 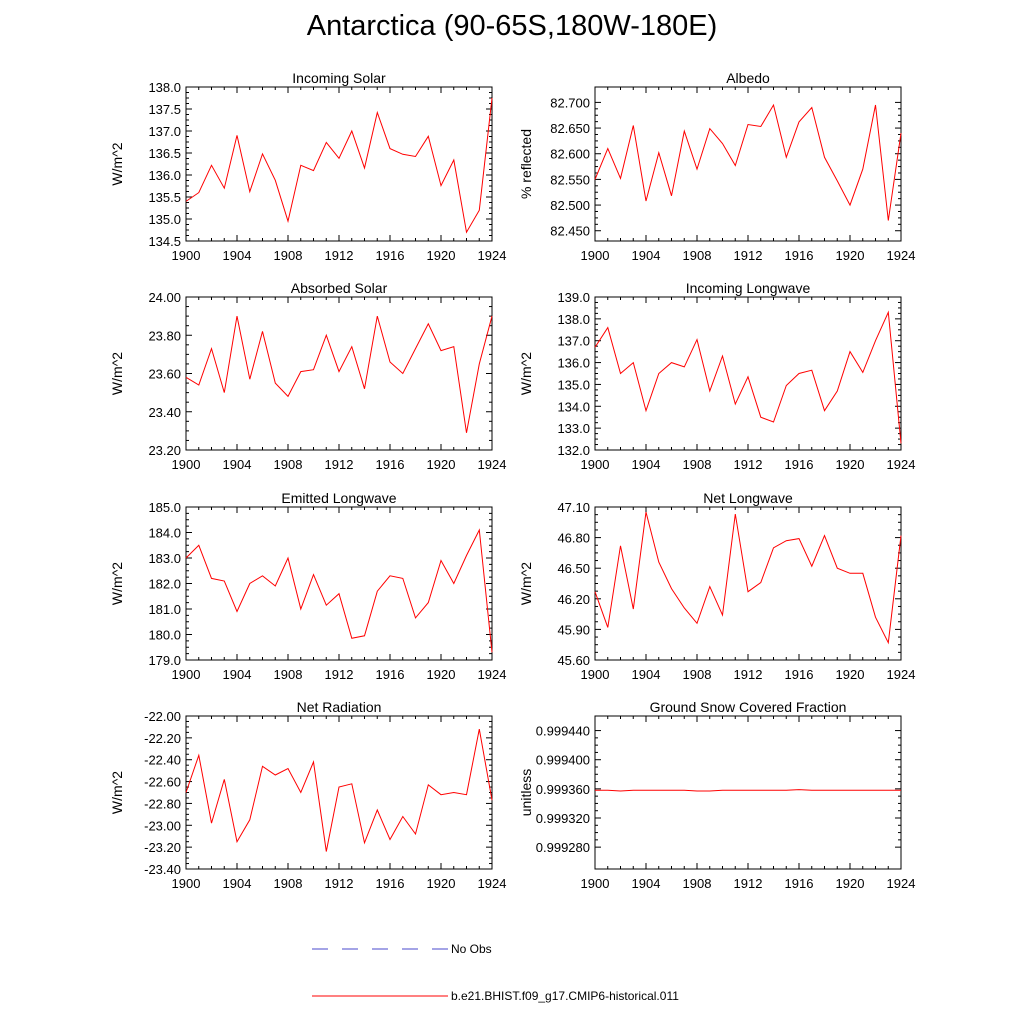 I want to click on y-axis-label: unitless, so click(x=526, y=792).